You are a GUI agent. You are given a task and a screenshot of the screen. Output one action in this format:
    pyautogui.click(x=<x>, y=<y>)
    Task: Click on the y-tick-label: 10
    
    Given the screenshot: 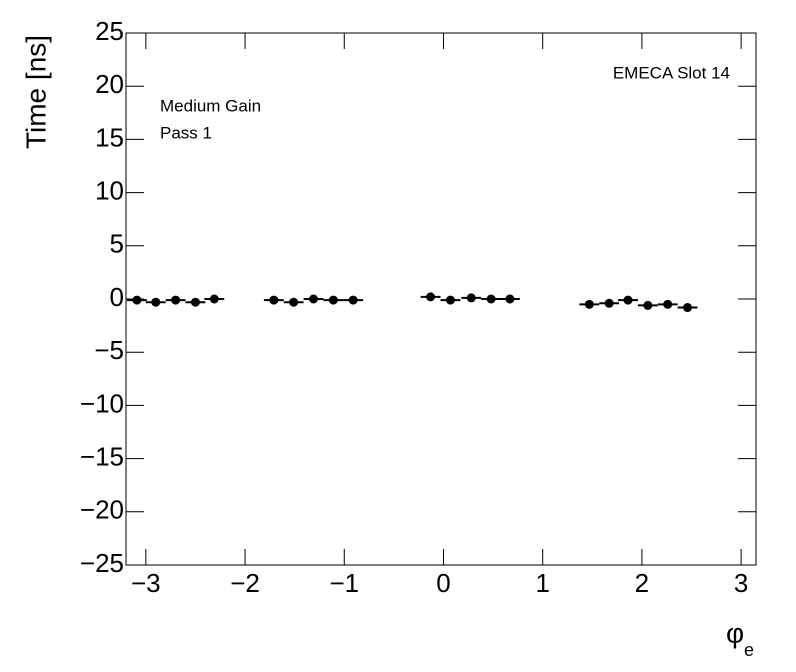 What is the action you would take?
    pyautogui.click(x=109, y=190)
    